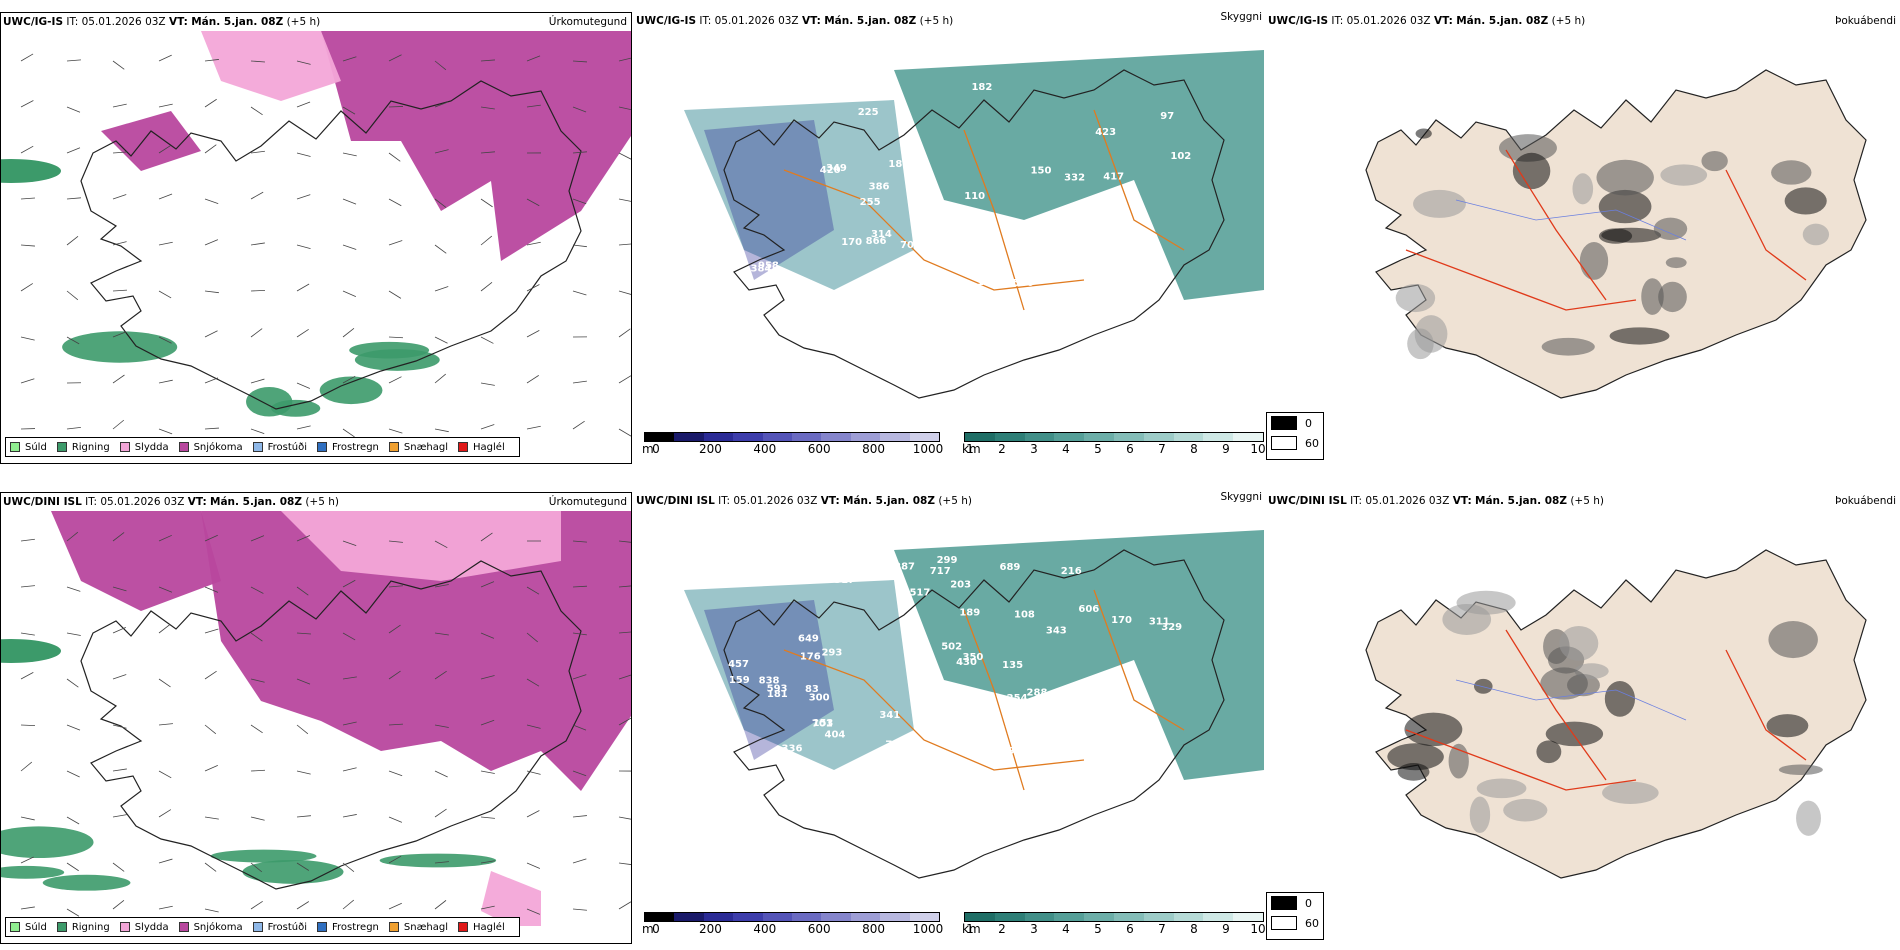  What do you see at coordinates (1010, 567) in the screenshot?
I see `cloud-label: 689` at bounding box center [1010, 567].